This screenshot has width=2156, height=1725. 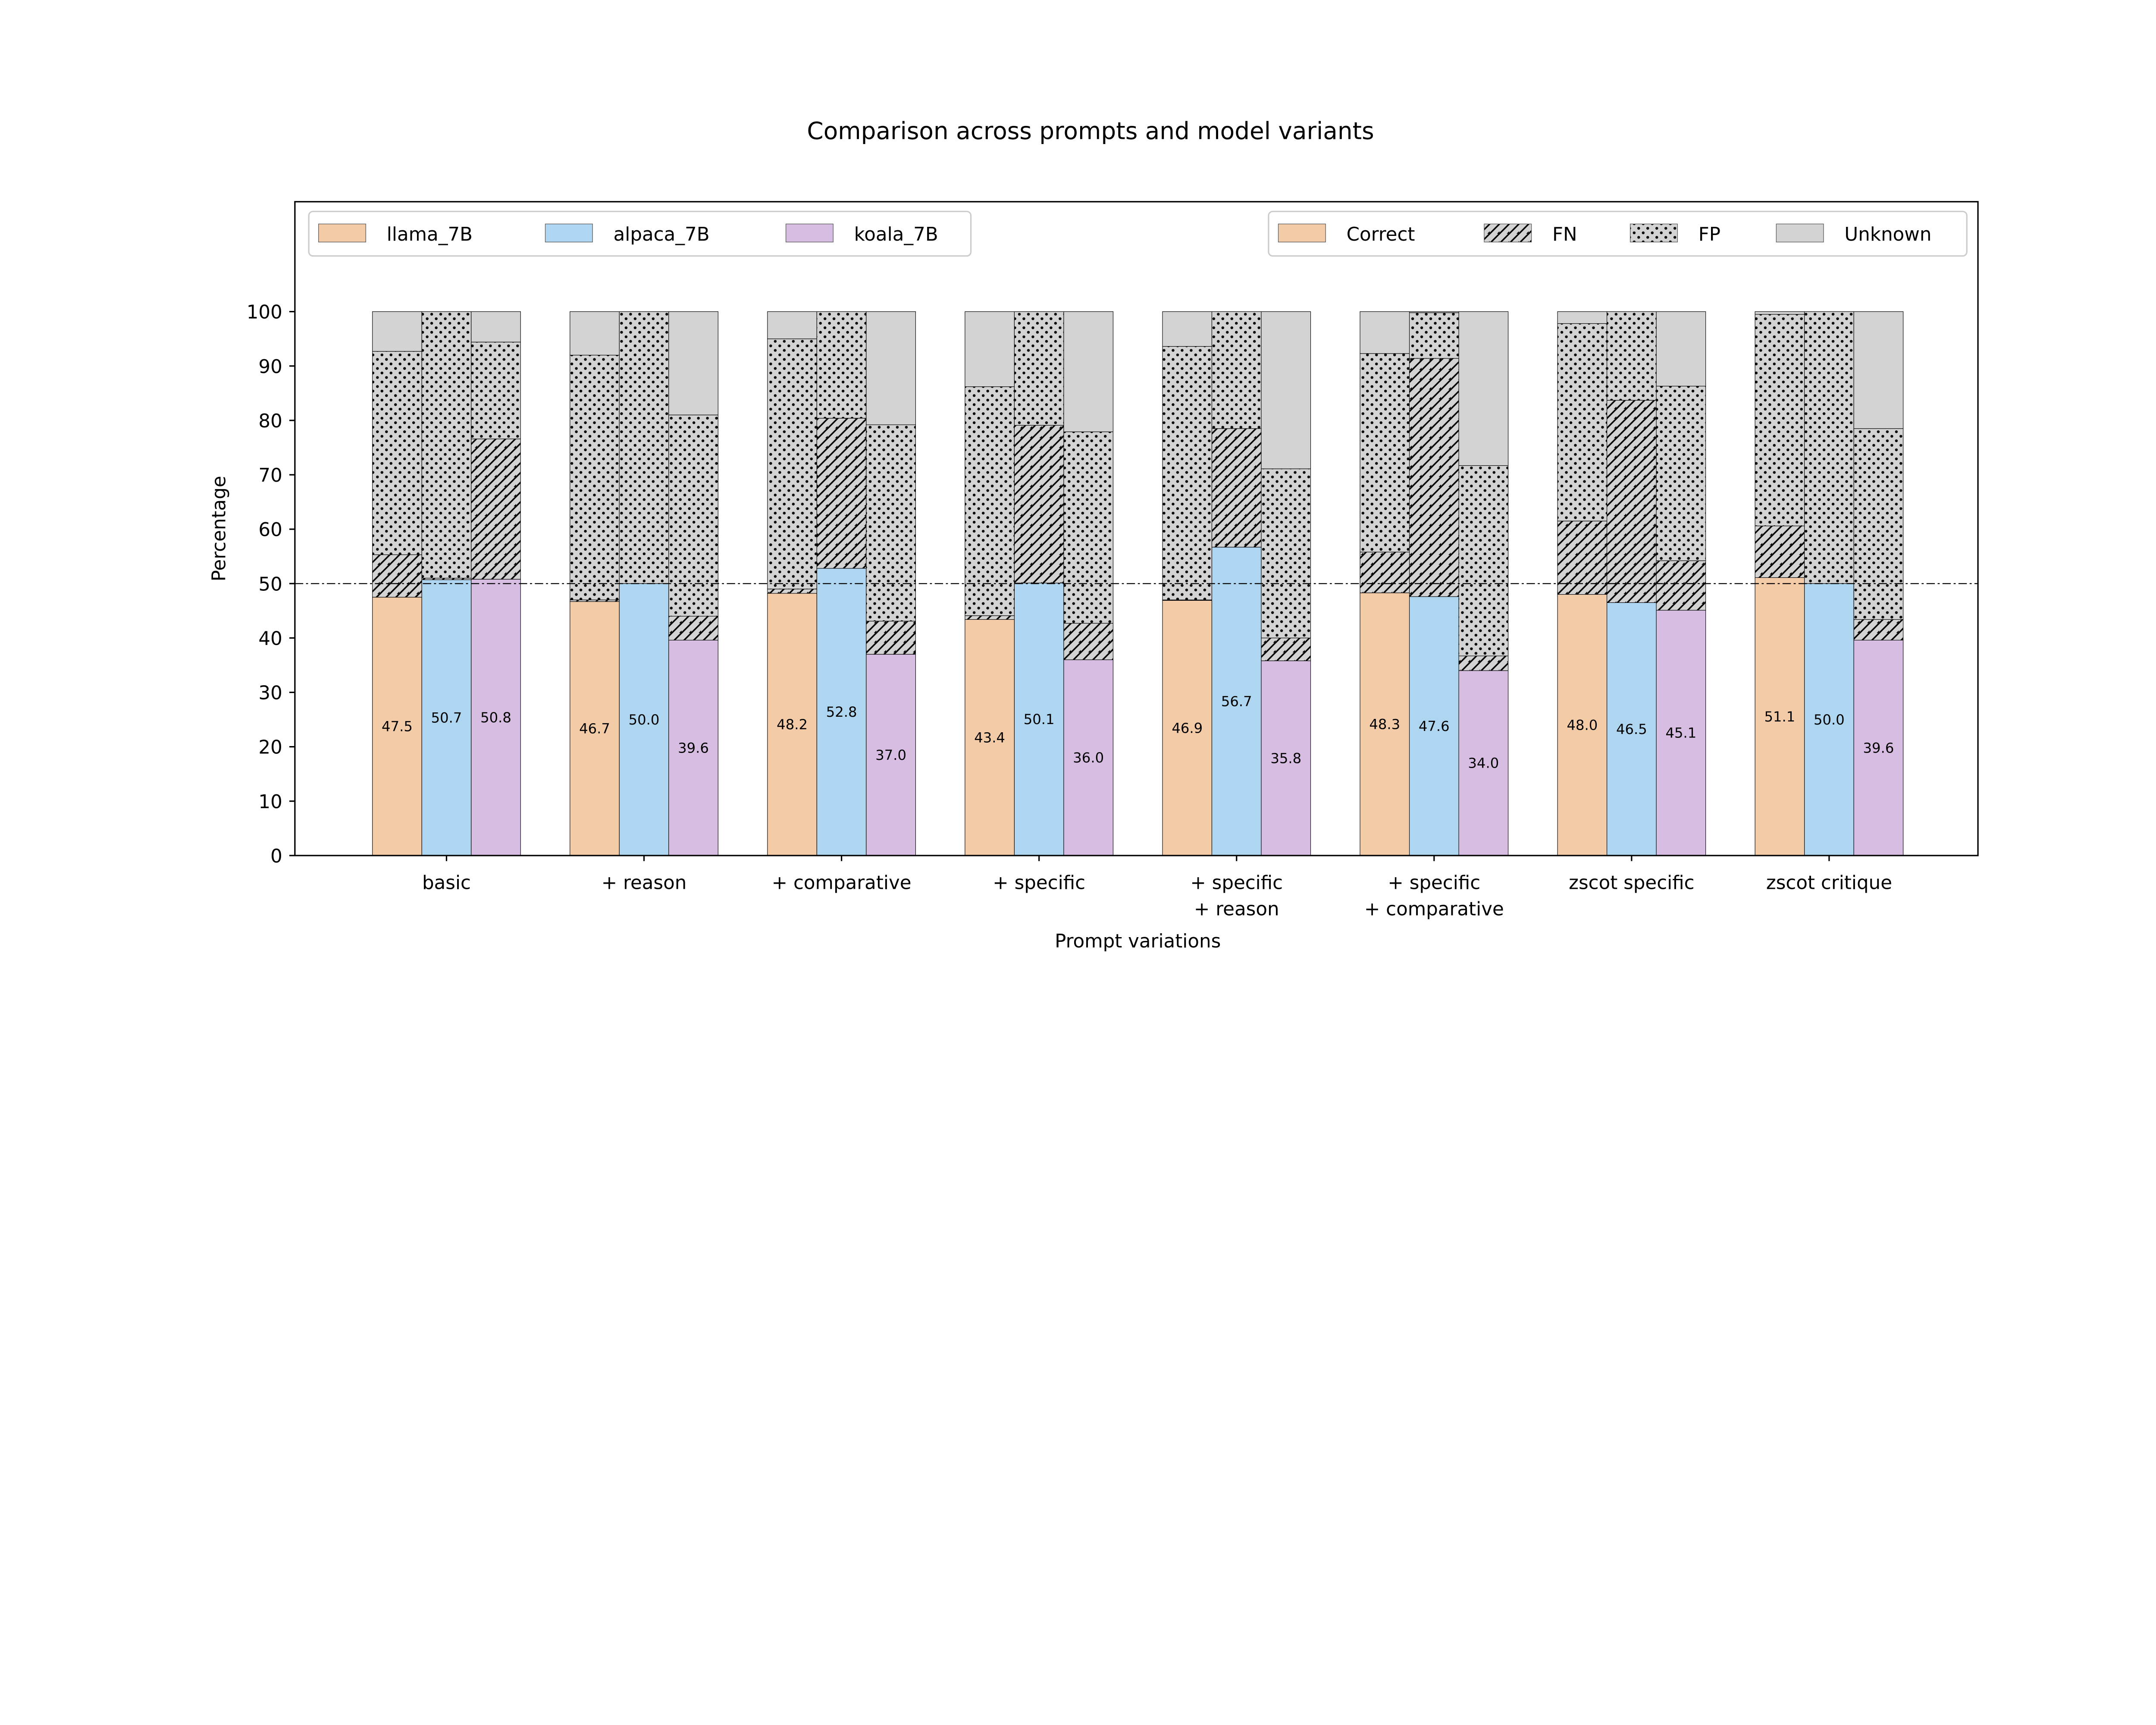 I want to click on bar-value-label: 46.9, so click(x=1187, y=728).